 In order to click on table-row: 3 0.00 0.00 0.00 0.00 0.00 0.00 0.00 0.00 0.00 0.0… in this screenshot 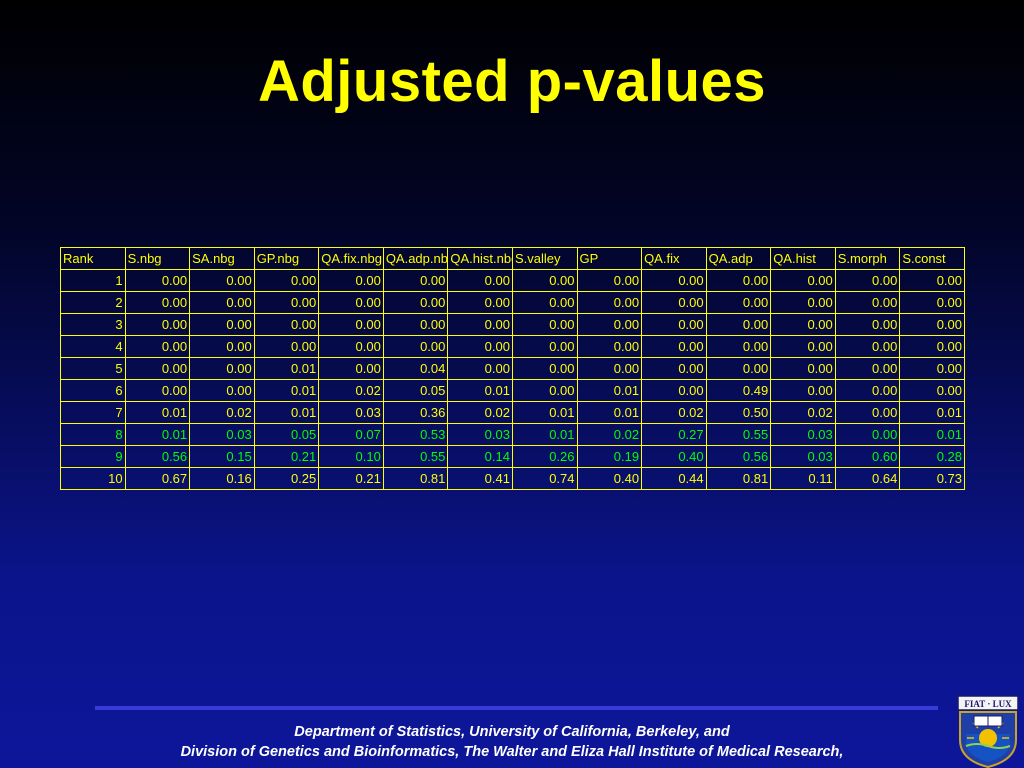, I will do `click(512, 324)`.